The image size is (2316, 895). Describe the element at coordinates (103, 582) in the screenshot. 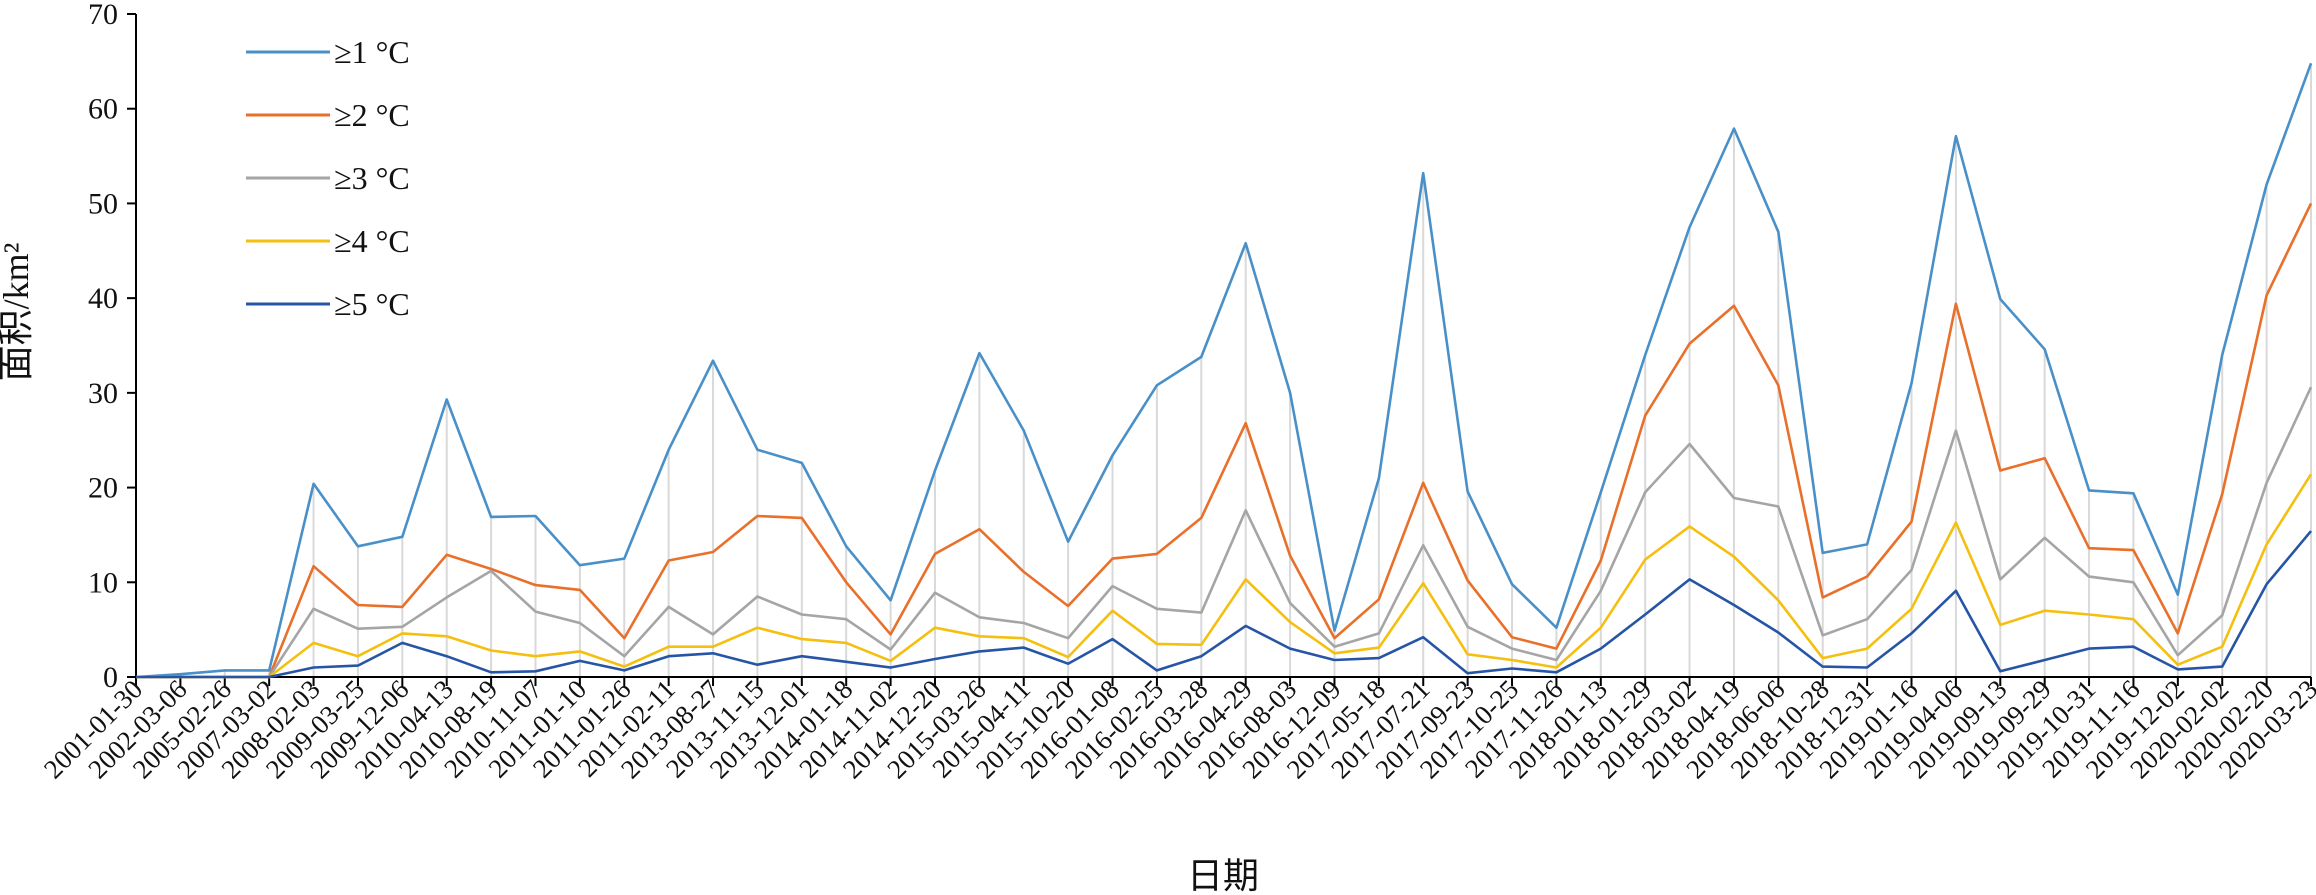

I see `y-tick-label: 10` at that location.